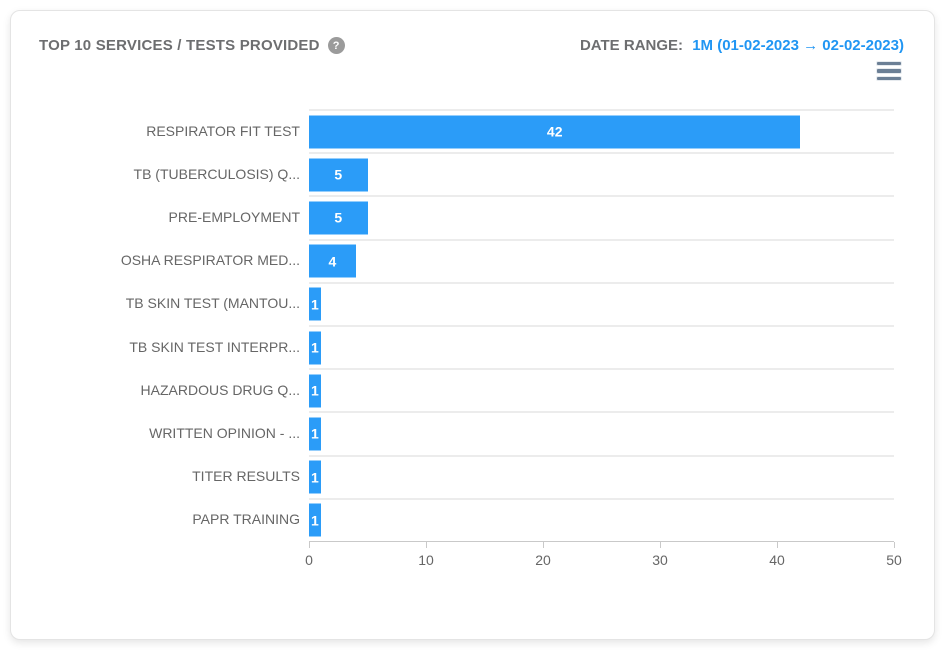  What do you see at coordinates (889, 71) in the screenshot?
I see `hamburger-menu-icon` at bounding box center [889, 71].